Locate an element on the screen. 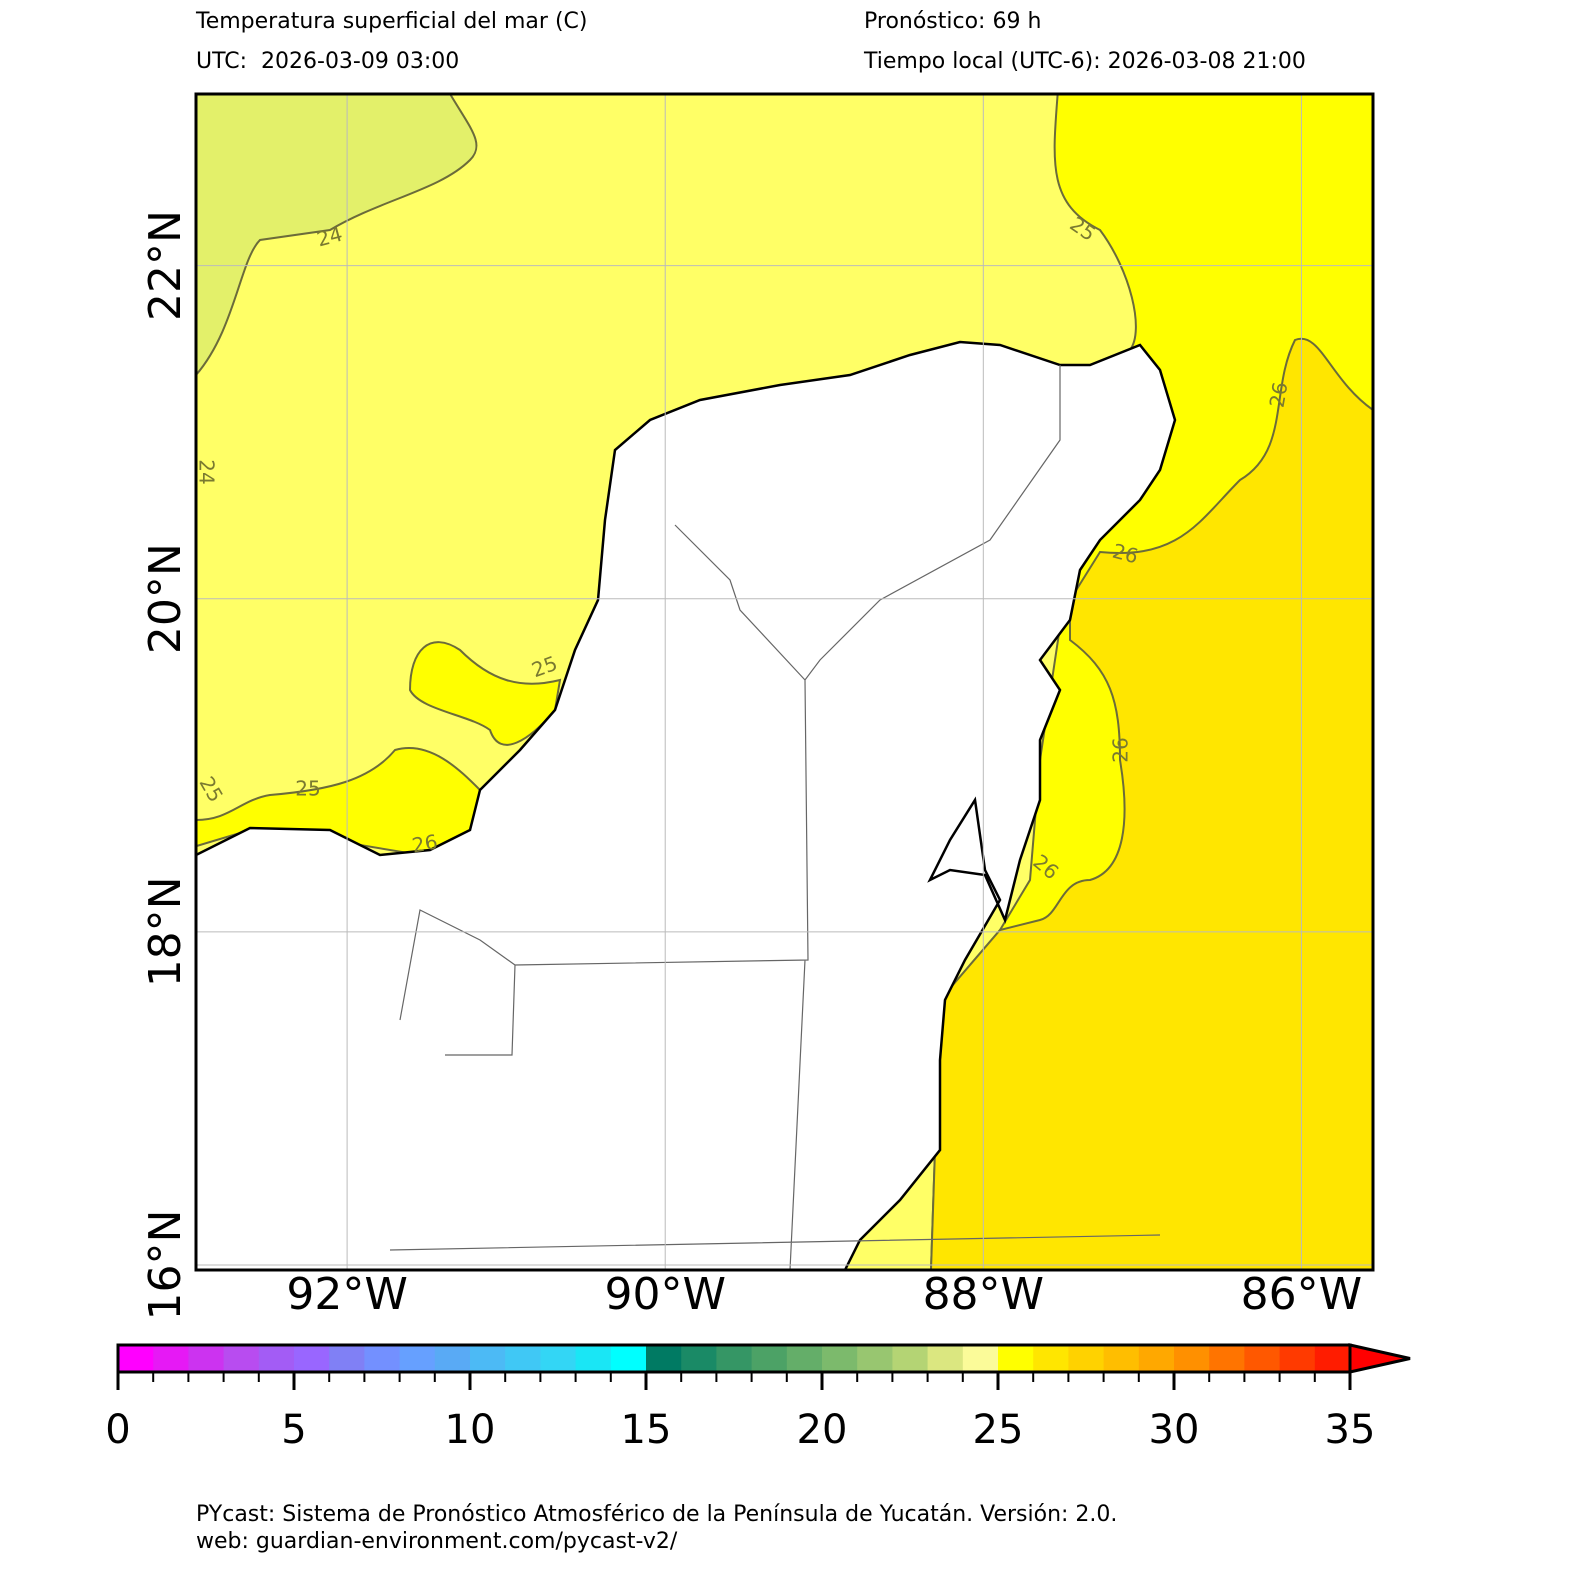 The image size is (1574, 1574). colorbar-tick-label: 10 is located at coordinates (470, 1430).